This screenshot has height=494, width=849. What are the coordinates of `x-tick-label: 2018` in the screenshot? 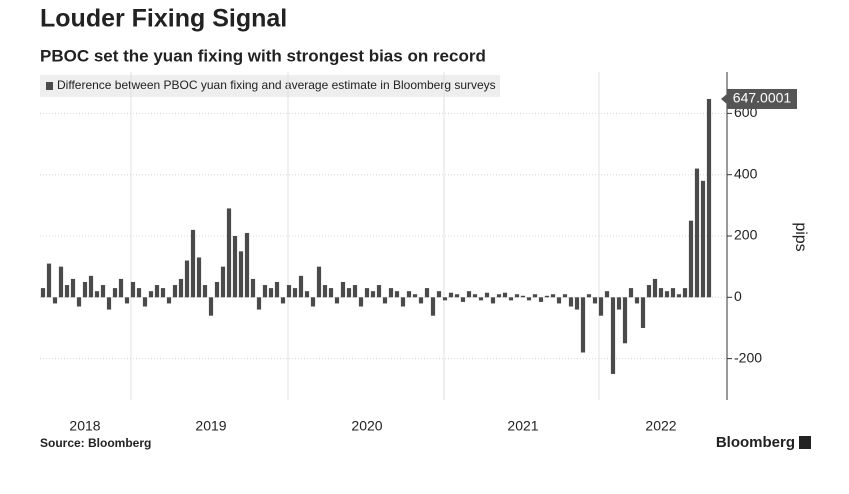 It's located at (84, 426).